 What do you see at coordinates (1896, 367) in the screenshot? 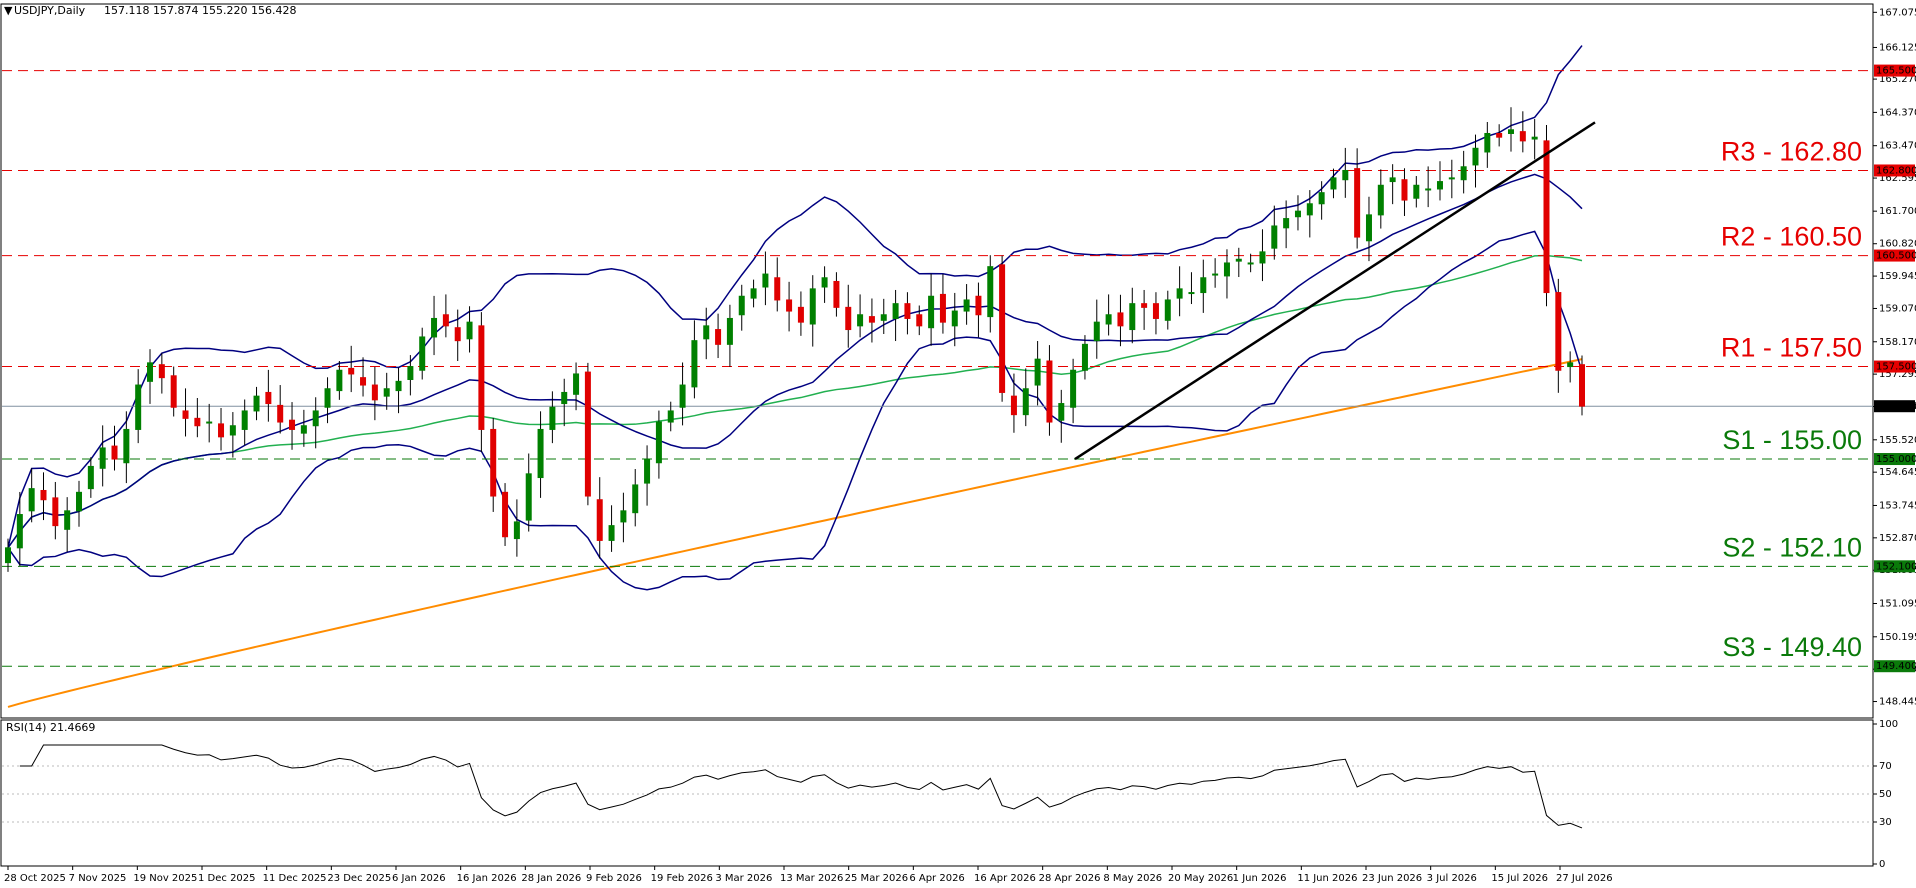
I see `level-tag-r1: 157.500` at bounding box center [1896, 367].